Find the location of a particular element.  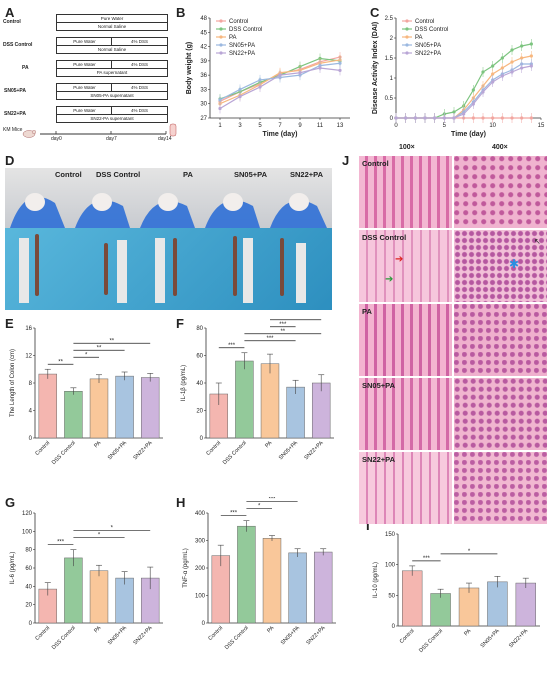

panel-label-b: B is located at coordinates (181, 12).